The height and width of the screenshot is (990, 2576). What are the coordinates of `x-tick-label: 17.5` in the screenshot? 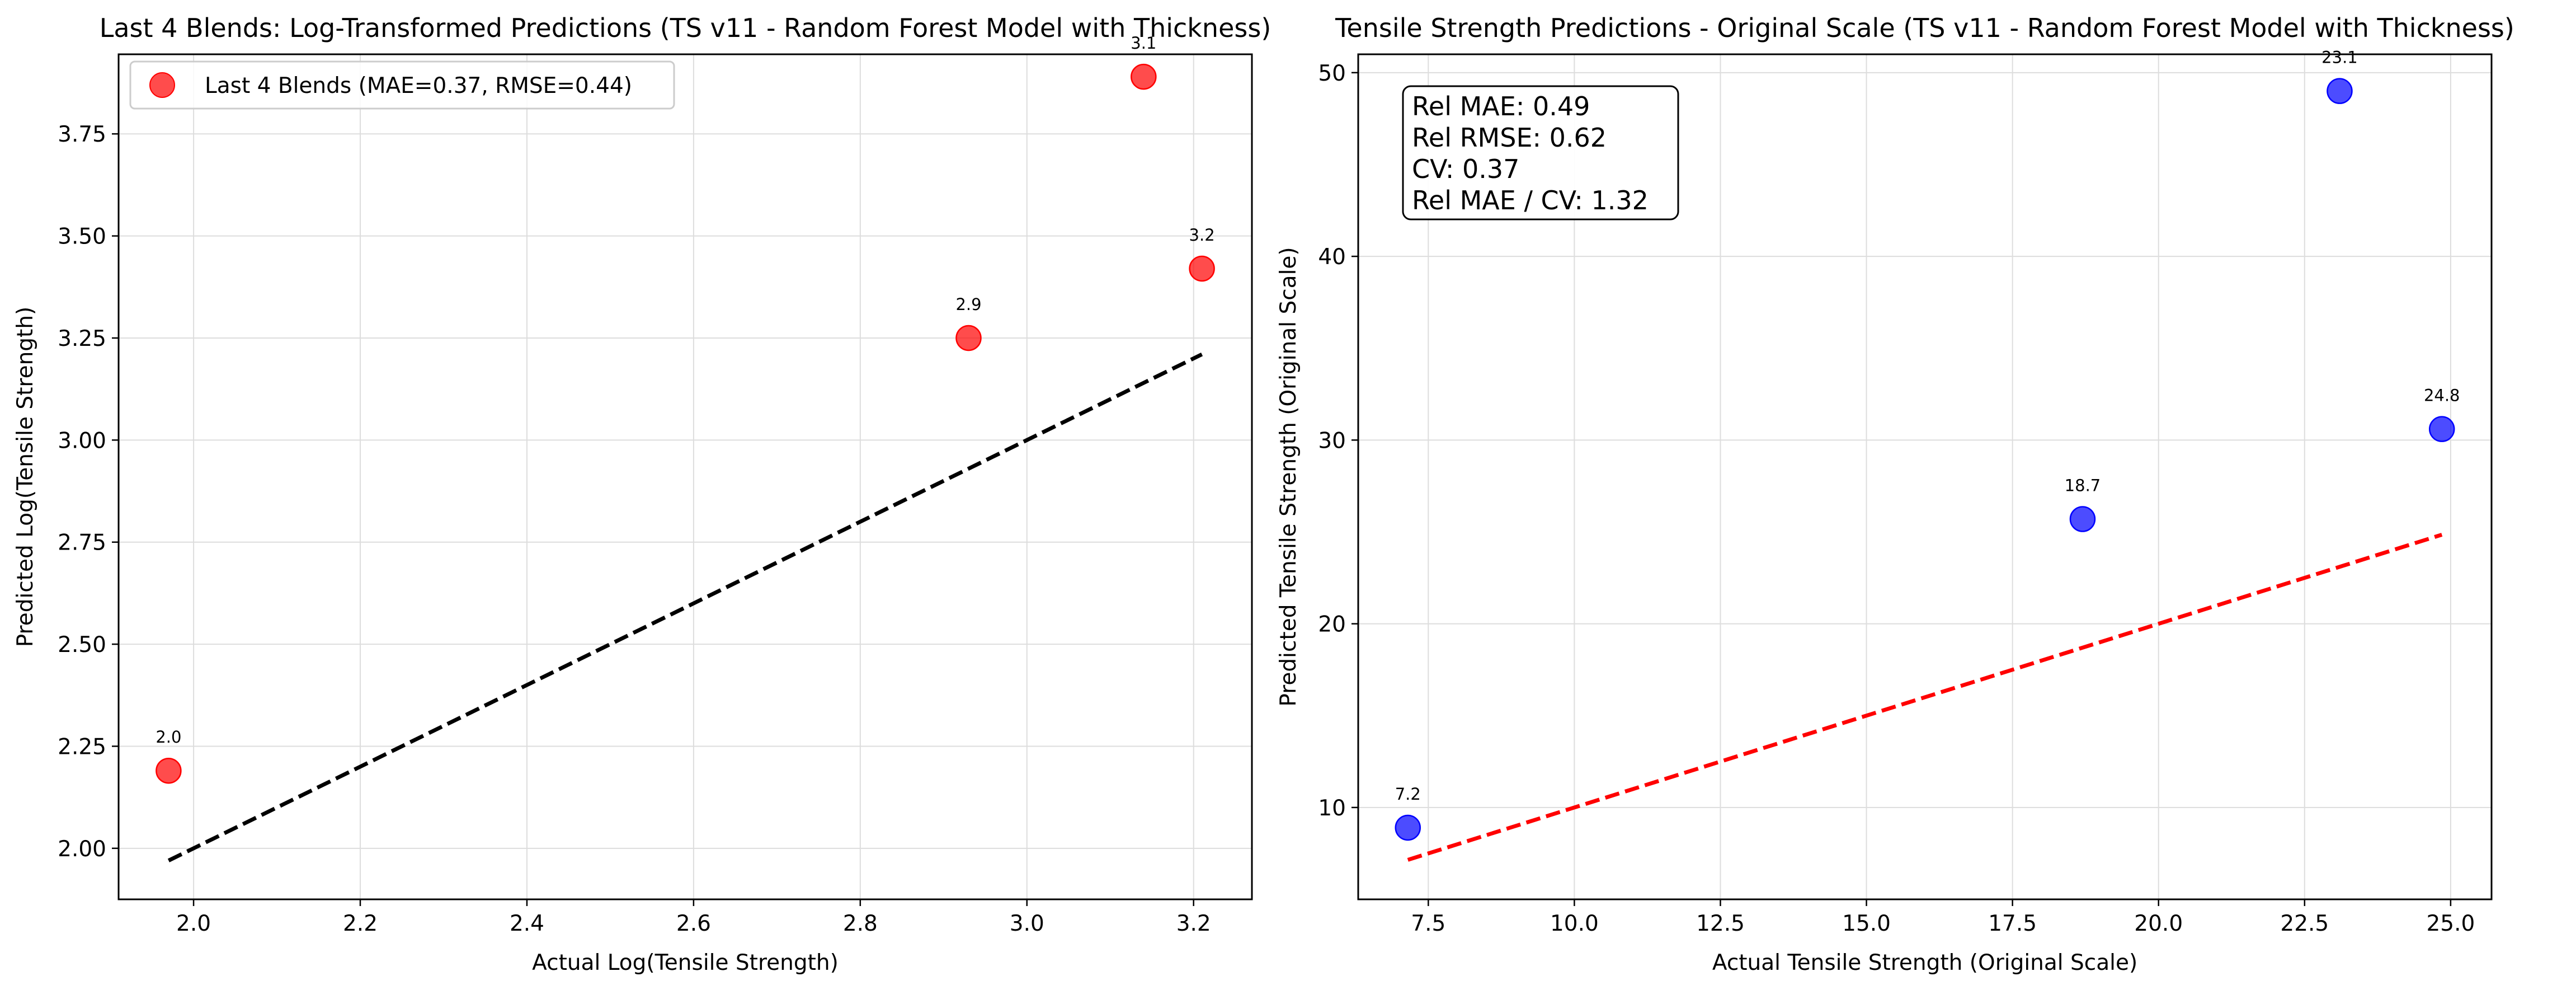 It's located at (2012, 923).